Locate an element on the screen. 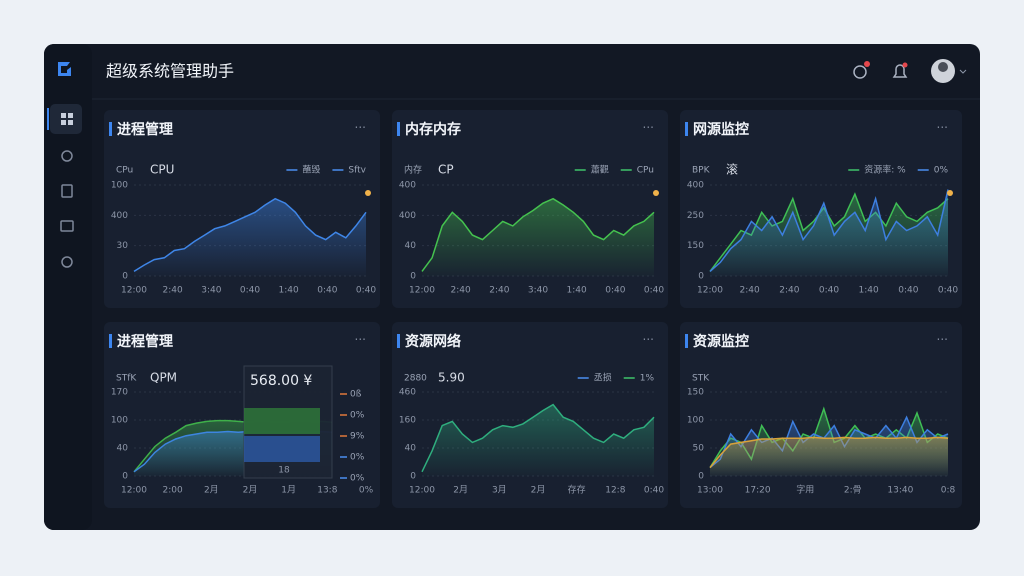  legend-label: CPu is located at coordinates (645, 171).